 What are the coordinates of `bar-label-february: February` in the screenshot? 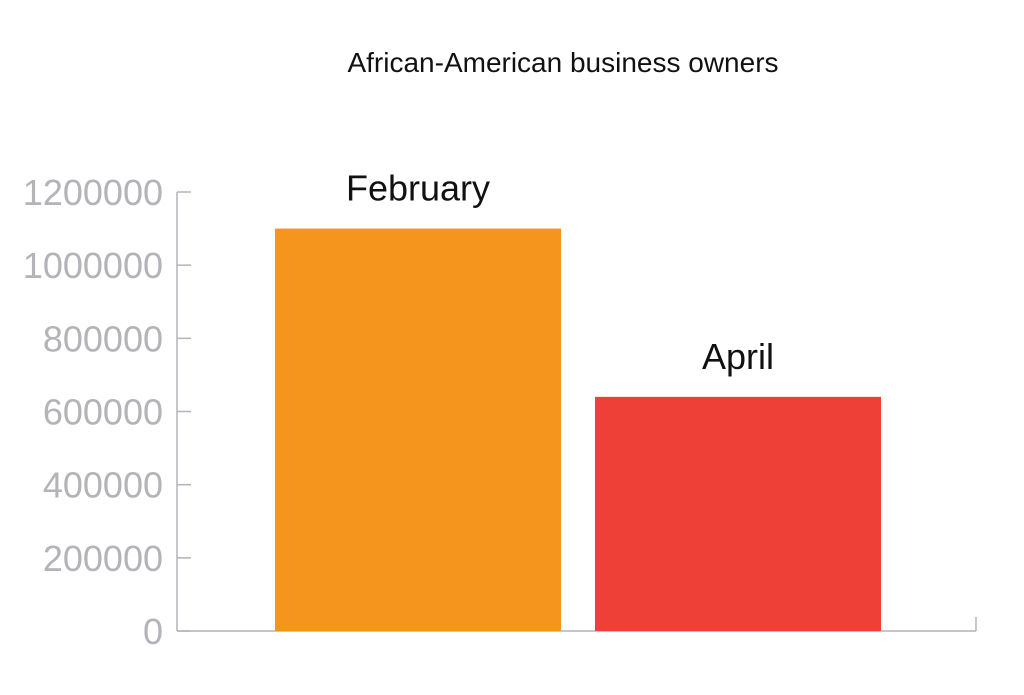 It's located at (418, 188).